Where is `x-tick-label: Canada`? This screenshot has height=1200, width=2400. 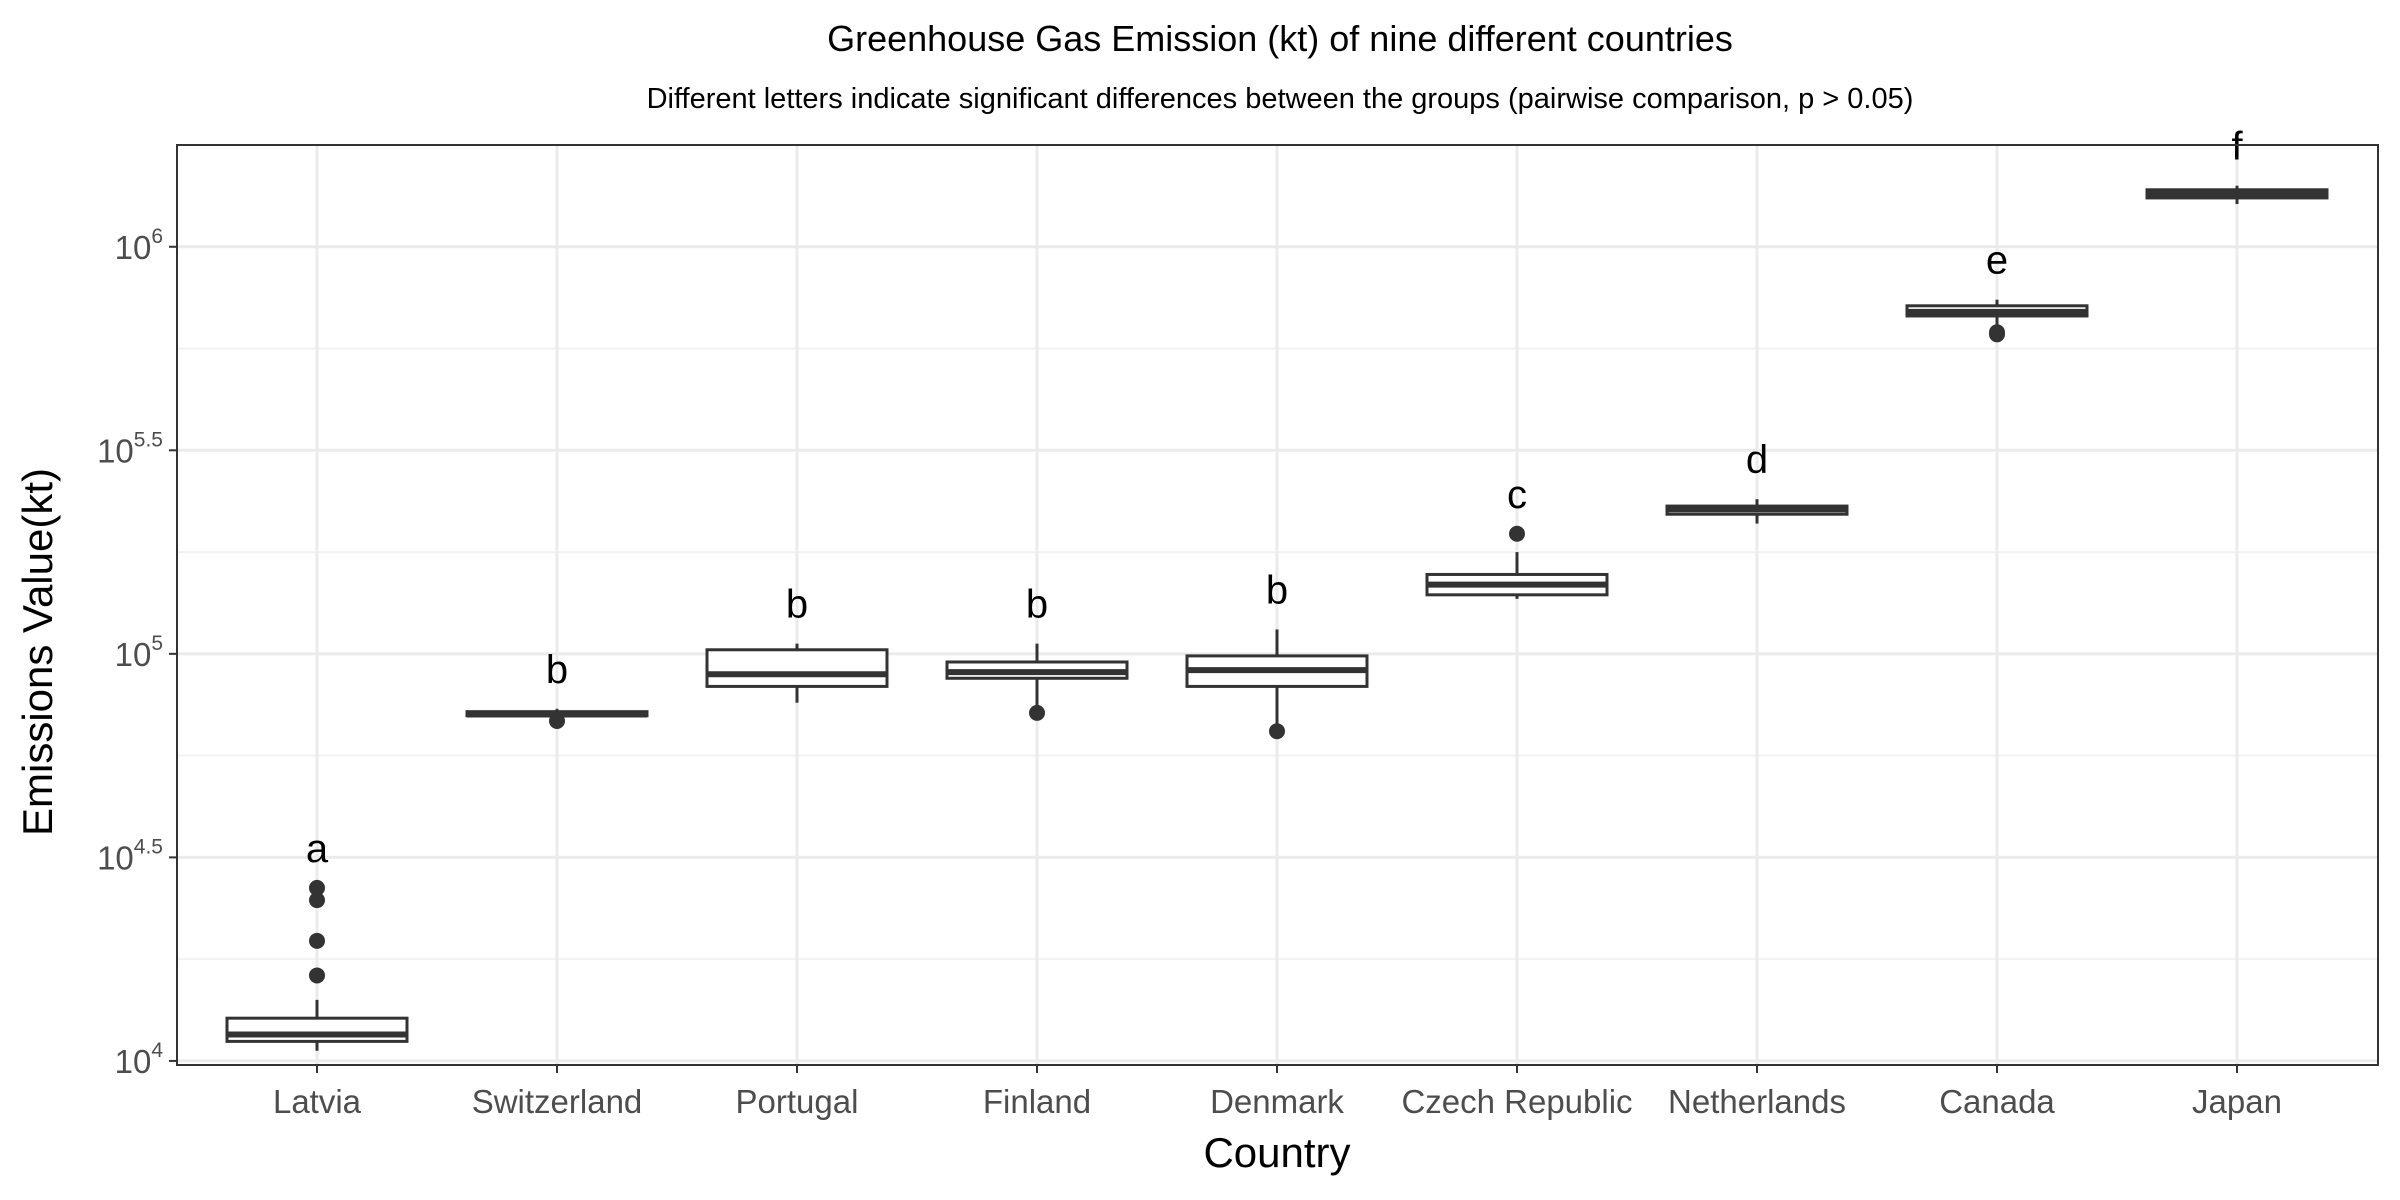 x-tick-label: Canada is located at coordinates (1997, 1101).